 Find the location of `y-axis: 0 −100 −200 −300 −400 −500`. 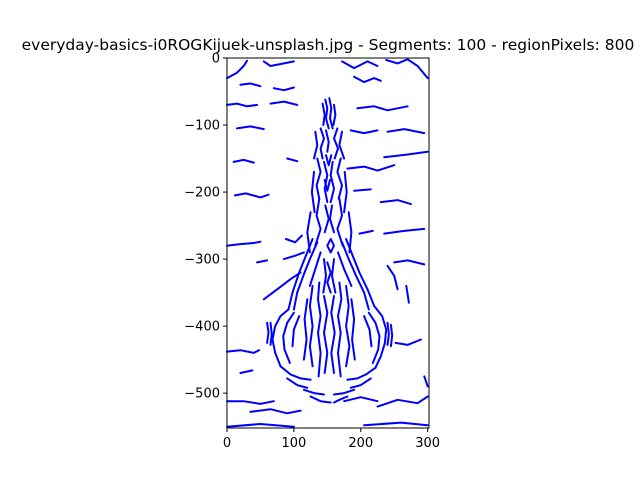

y-axis: 0 −100 −200 −300 −400 −500 is located at coordinates (205, 227).